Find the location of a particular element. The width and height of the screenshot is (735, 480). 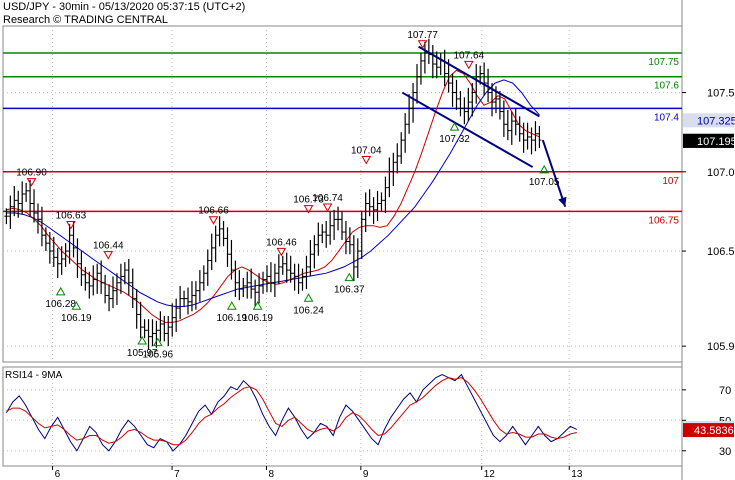

forecast-arrow-head is located at coordinates (562, 201).